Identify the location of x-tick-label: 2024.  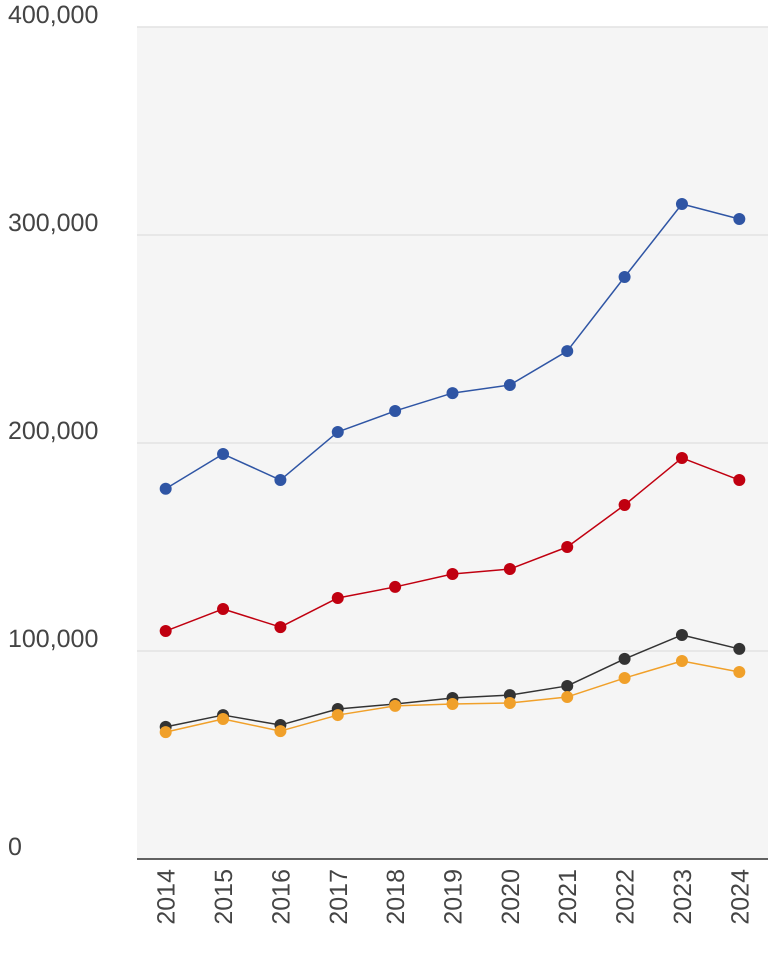
(740, 896).